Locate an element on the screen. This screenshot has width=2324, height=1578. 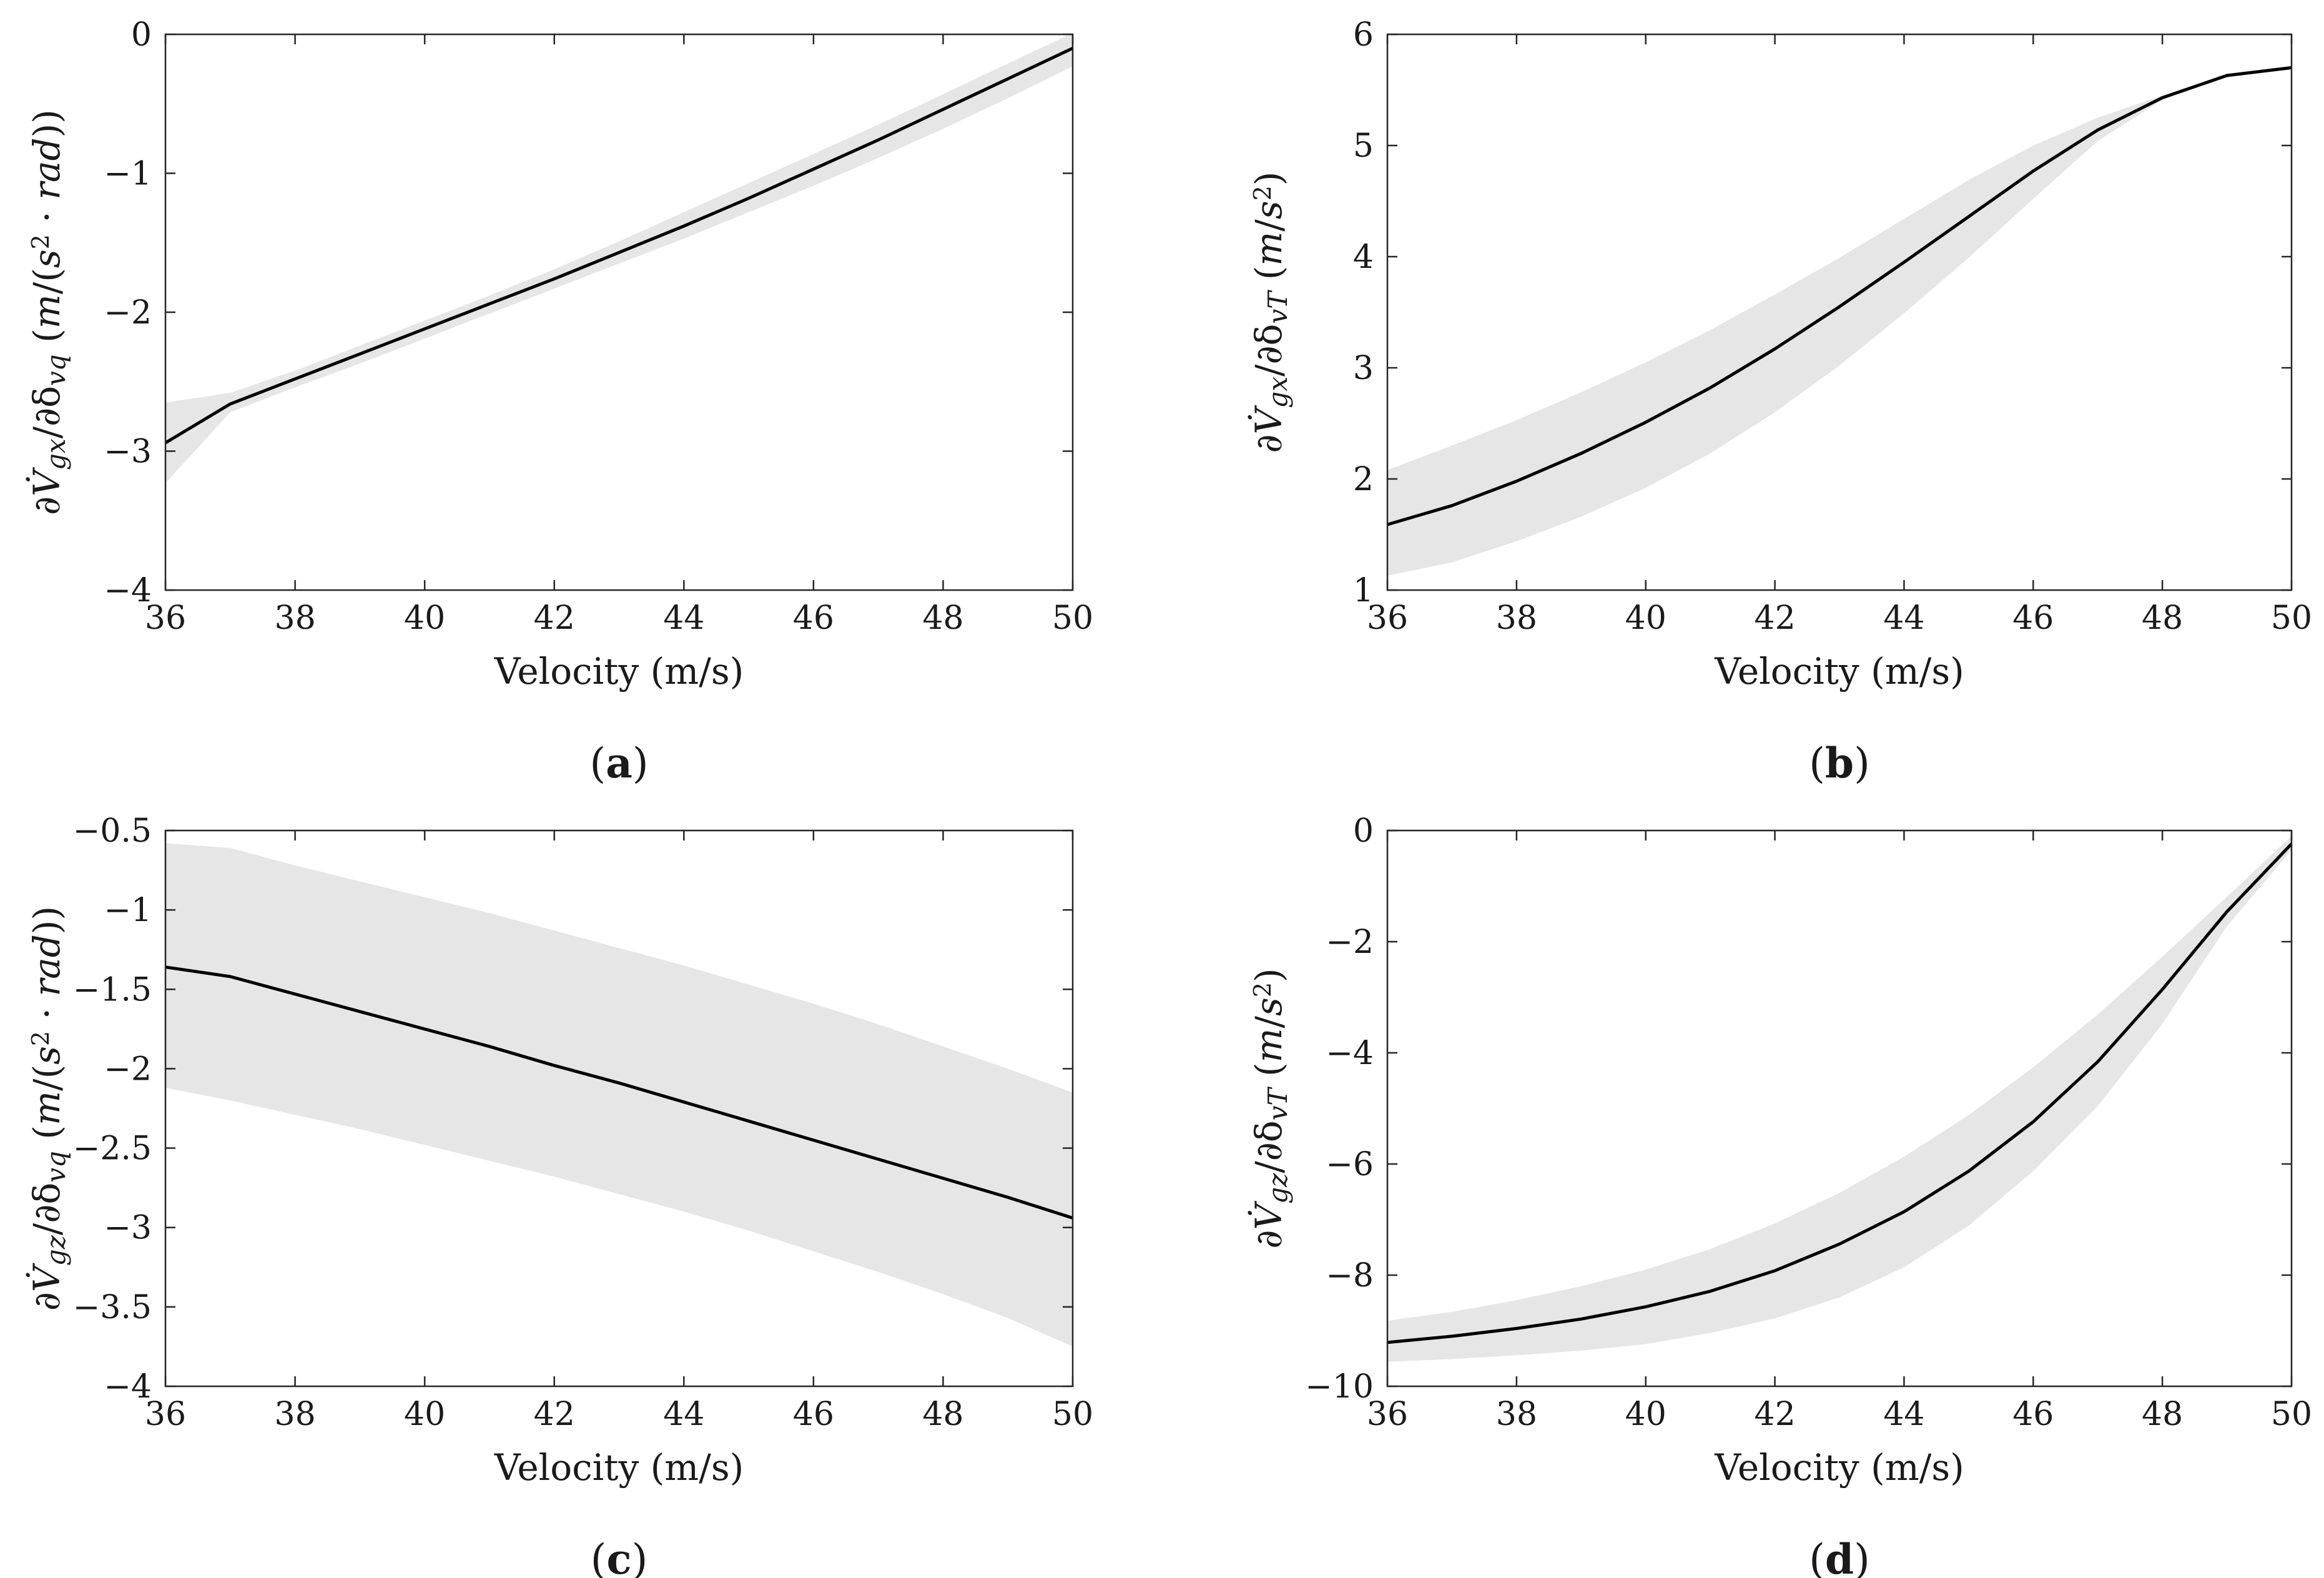
y-tick-label: 3 is located at coordinates (1363, 368).